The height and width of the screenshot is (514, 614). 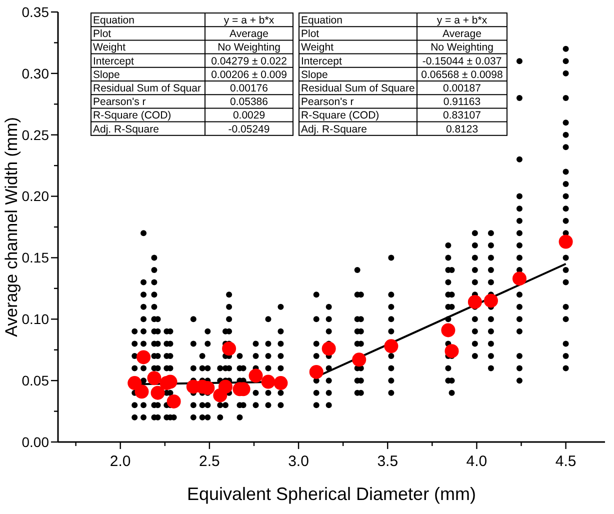 I want to click on y-tick-label: 0.30, so click(x=36, y=73).